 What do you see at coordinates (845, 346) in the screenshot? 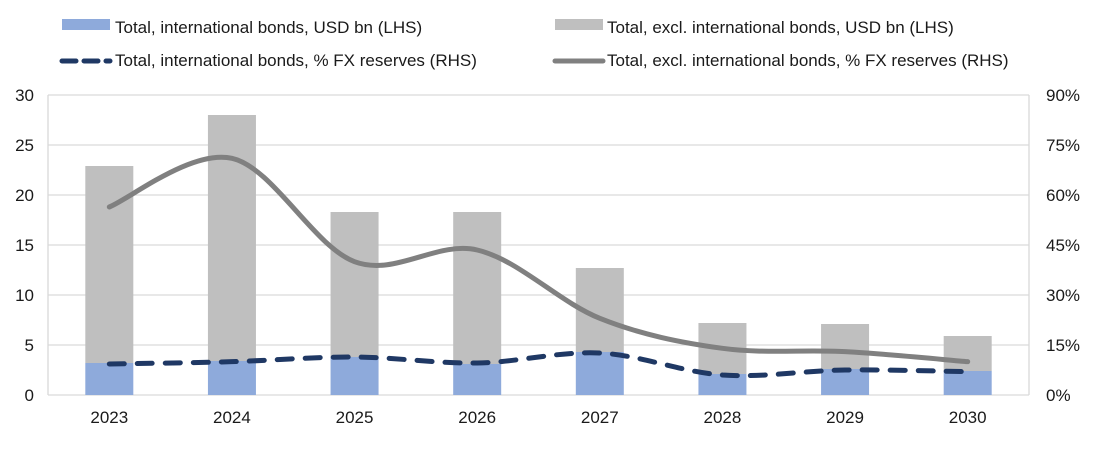
I see `bar-excl-intl-bonds-2029` at bounding box center [845, 346].